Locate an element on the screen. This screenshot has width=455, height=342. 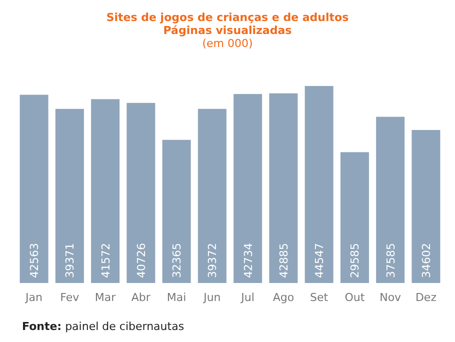
x-tick-label: Nov is located at coordinates (391, 297).